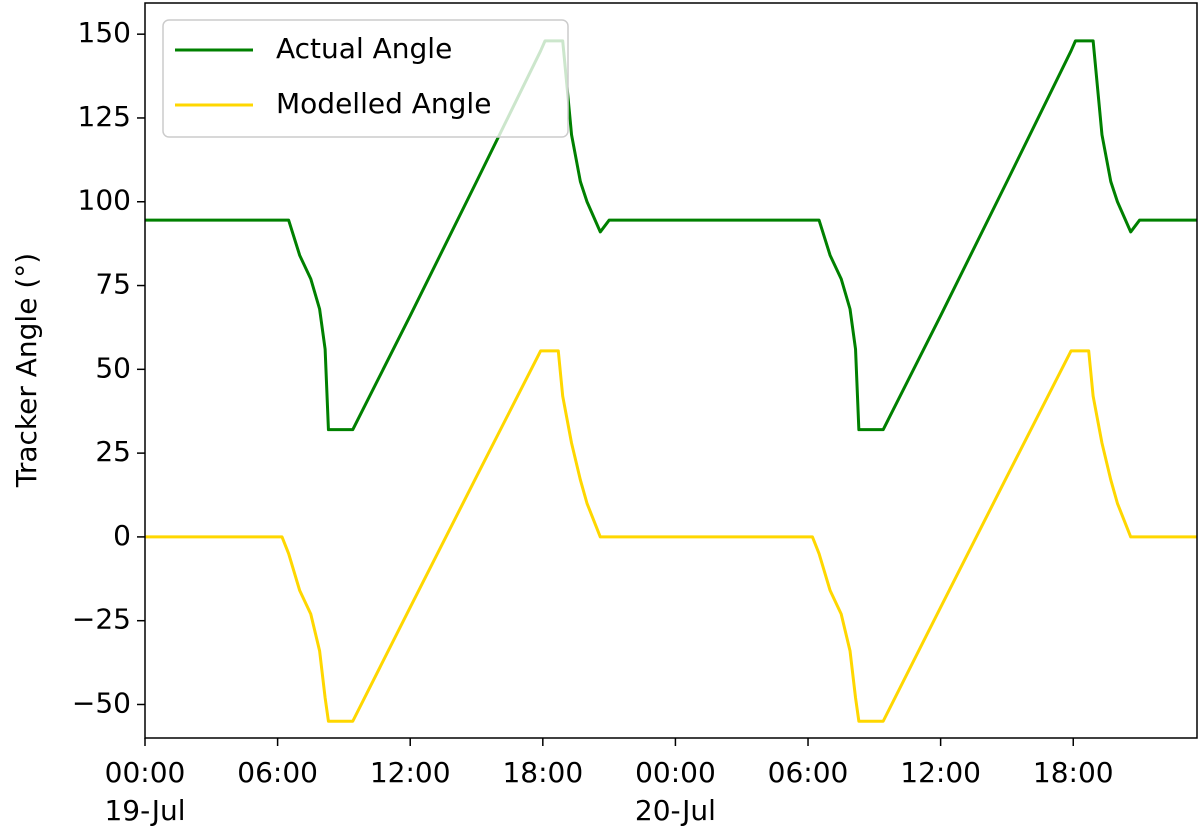 The image size is (1200, 838). What do you see at coordinates (122, 535) in the screenshot?
I see `y-tick-label: 0` at bounding box center [122, 535].